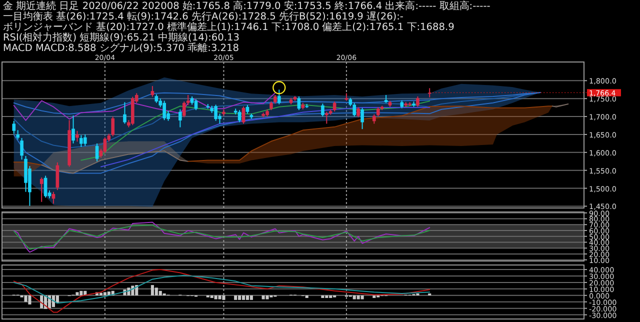 The height and width of the screenshot is (322, 640). What do you see at coordinates (121, 48) in the screenshot?
I see `text: MACD MACD:8.588 シグナル(9):5.370 乖離:3.218` at bounding box center [121, 48].